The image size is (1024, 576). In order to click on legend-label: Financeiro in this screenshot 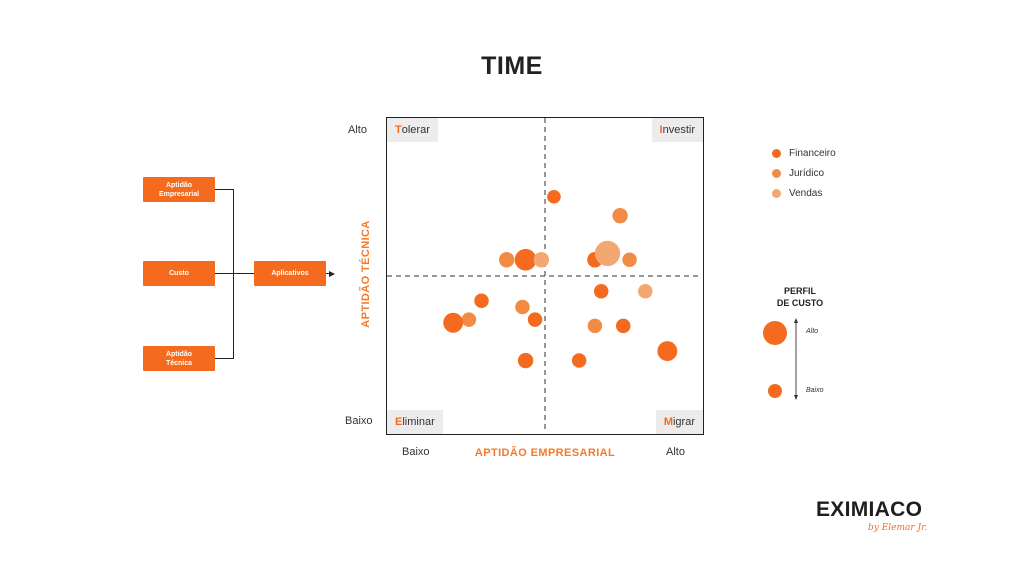, I will do `click(812, 153)`.